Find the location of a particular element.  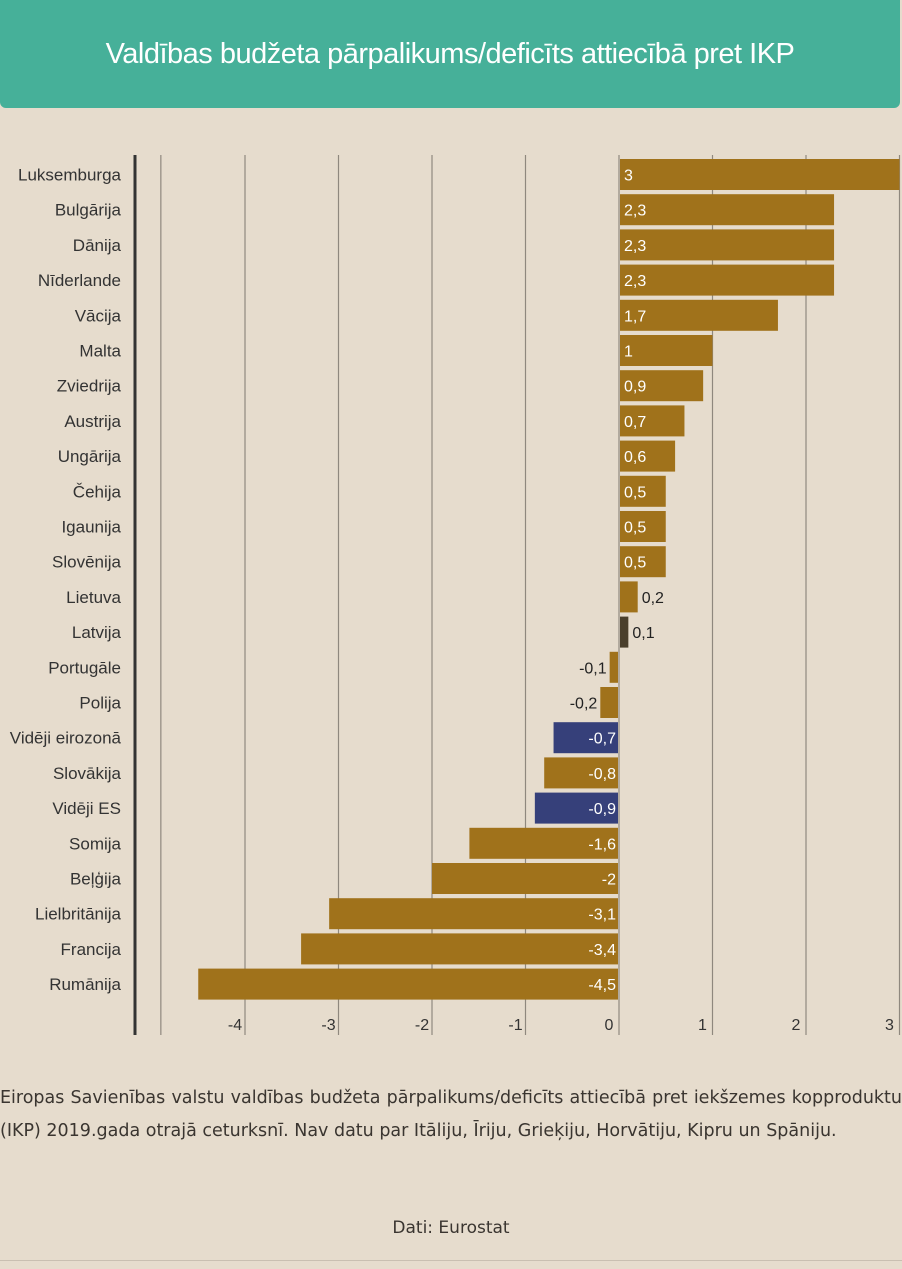

category-label: Bulgārija is located at coordinates (88, 210).